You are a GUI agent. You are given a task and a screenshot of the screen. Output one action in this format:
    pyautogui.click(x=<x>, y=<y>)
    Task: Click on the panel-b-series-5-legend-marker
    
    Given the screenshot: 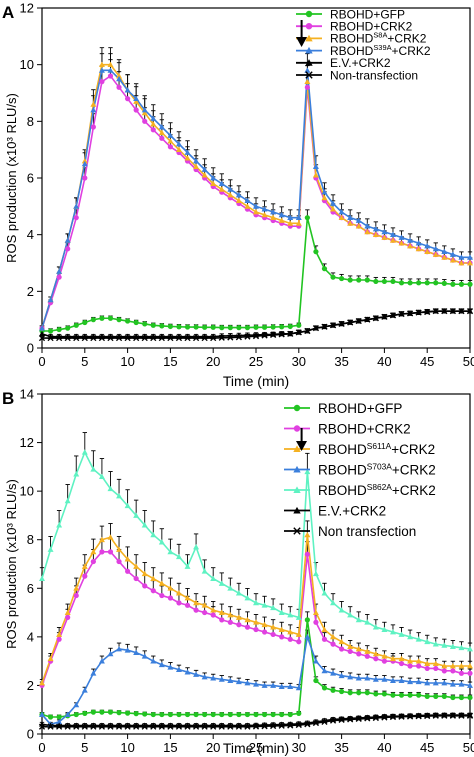 What is the action you would take?
    pyautogui.click(x=297, y=489)
    